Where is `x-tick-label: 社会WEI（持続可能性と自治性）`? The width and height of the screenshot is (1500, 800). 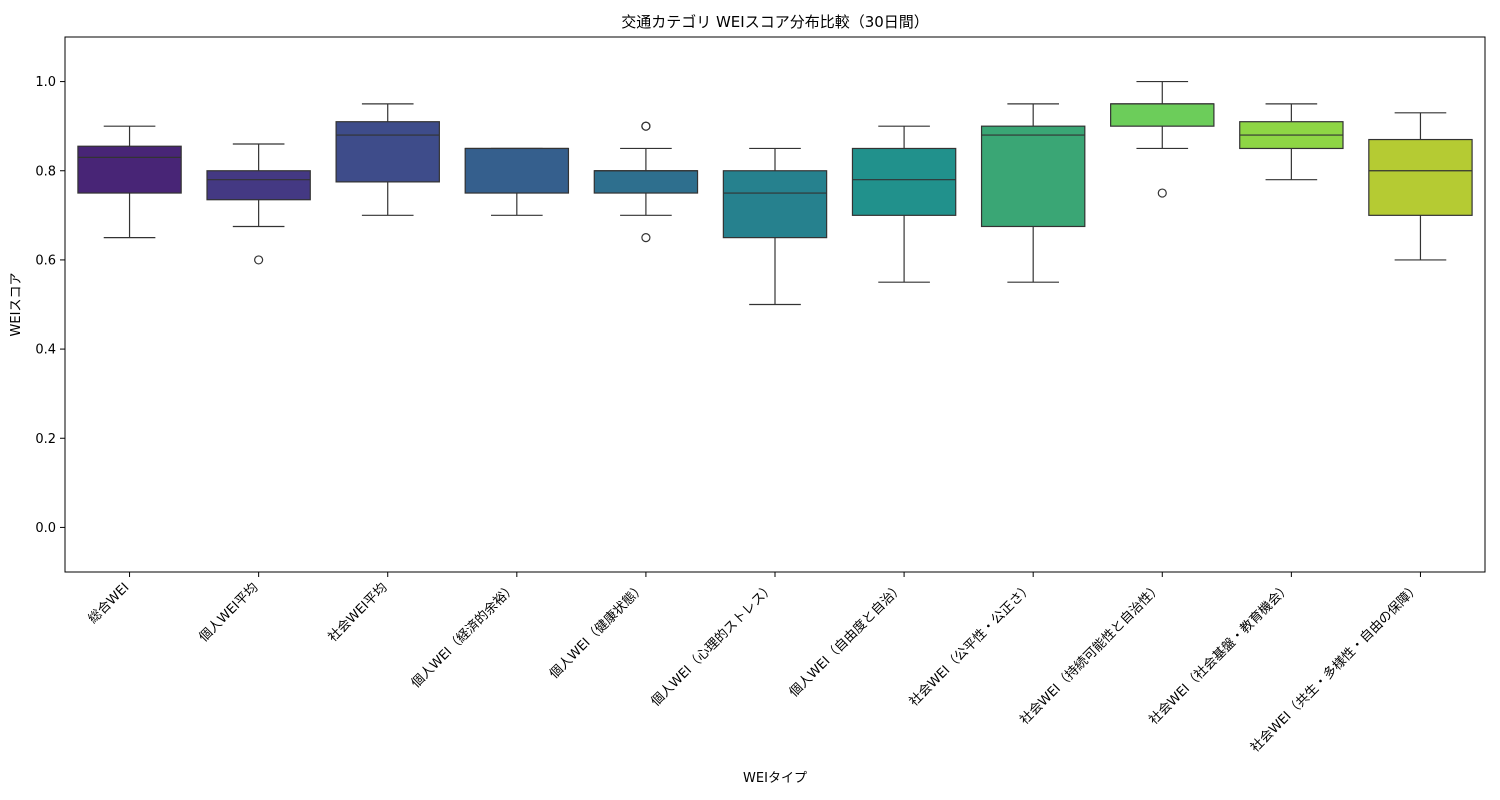 x-tick-label: 社会WEI（持続可能性と自治性） is located at coordinates (1091, 654).